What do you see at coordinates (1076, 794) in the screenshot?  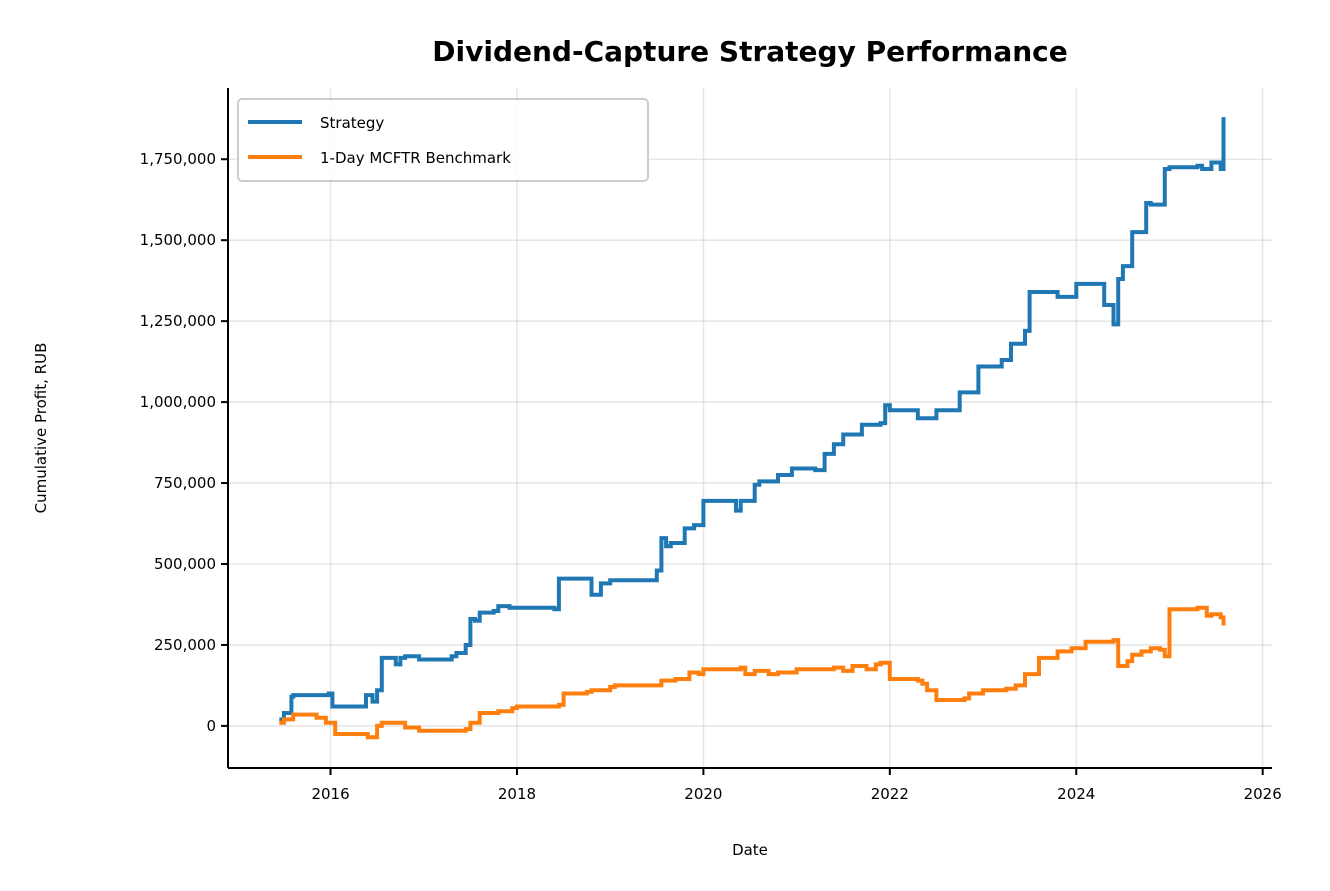 I see `x-tick-label: 2024` at bounding box center [1076, 794].